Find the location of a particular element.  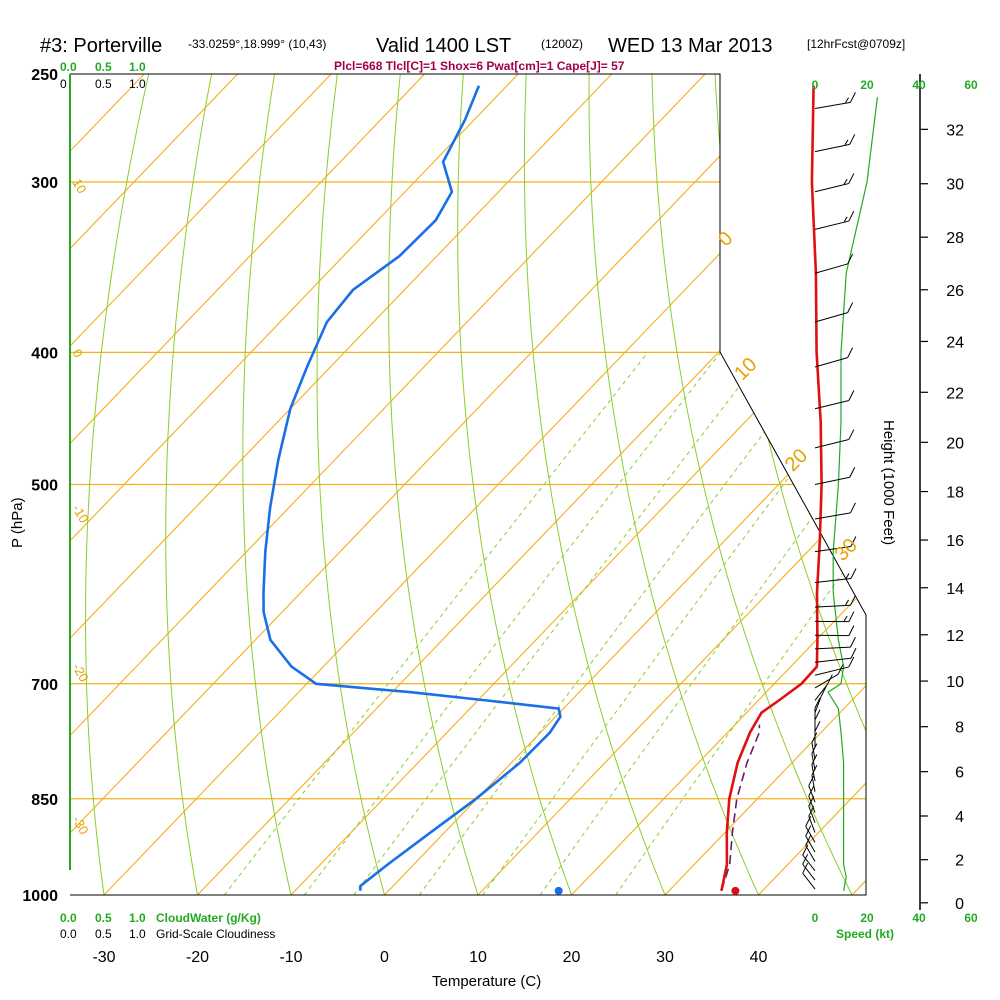

mixing-ratio-label: 12 is located at coordinates (542, 905).